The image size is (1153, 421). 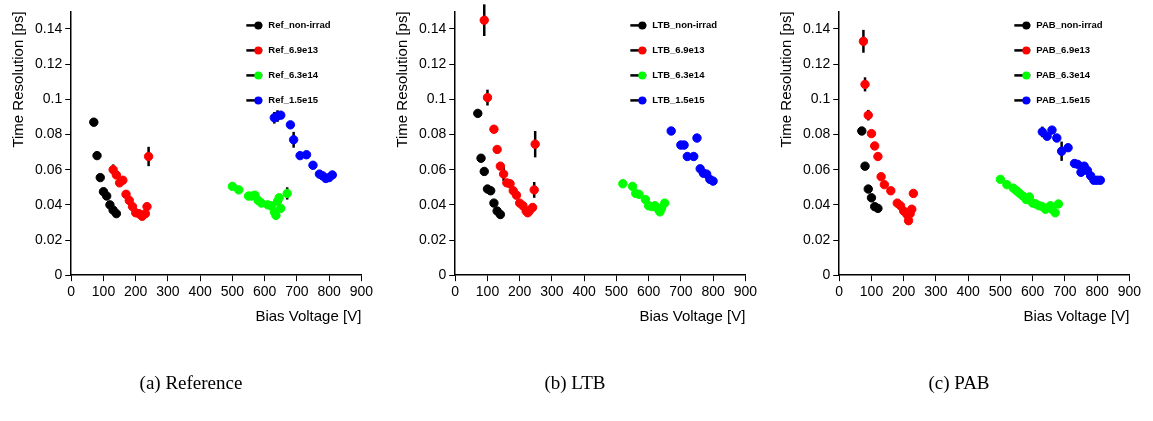 I want to click on text: (b) LTB, so click(x=575, y=383).